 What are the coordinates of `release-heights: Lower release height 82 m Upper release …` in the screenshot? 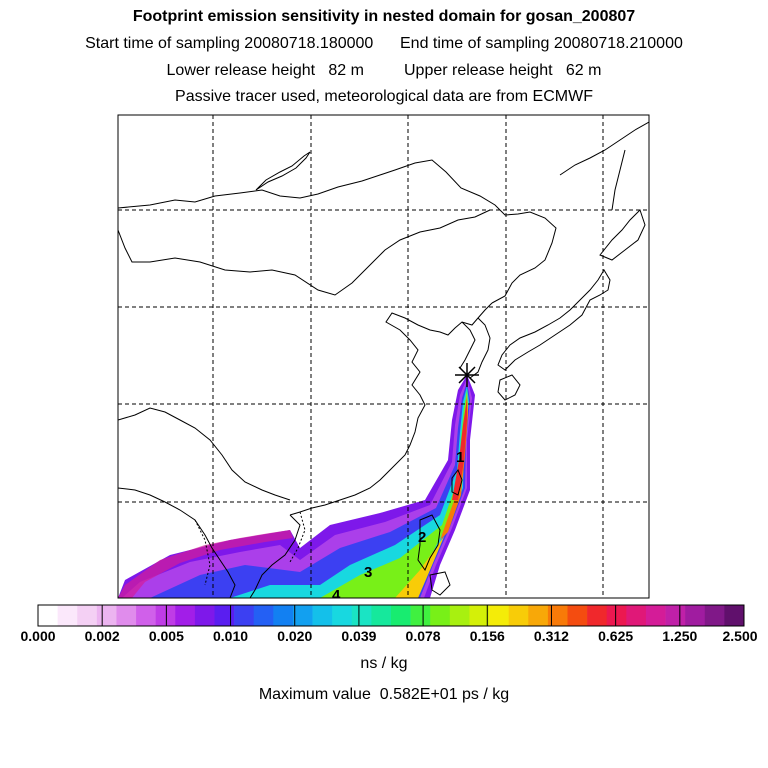 It's located at (384, 71).